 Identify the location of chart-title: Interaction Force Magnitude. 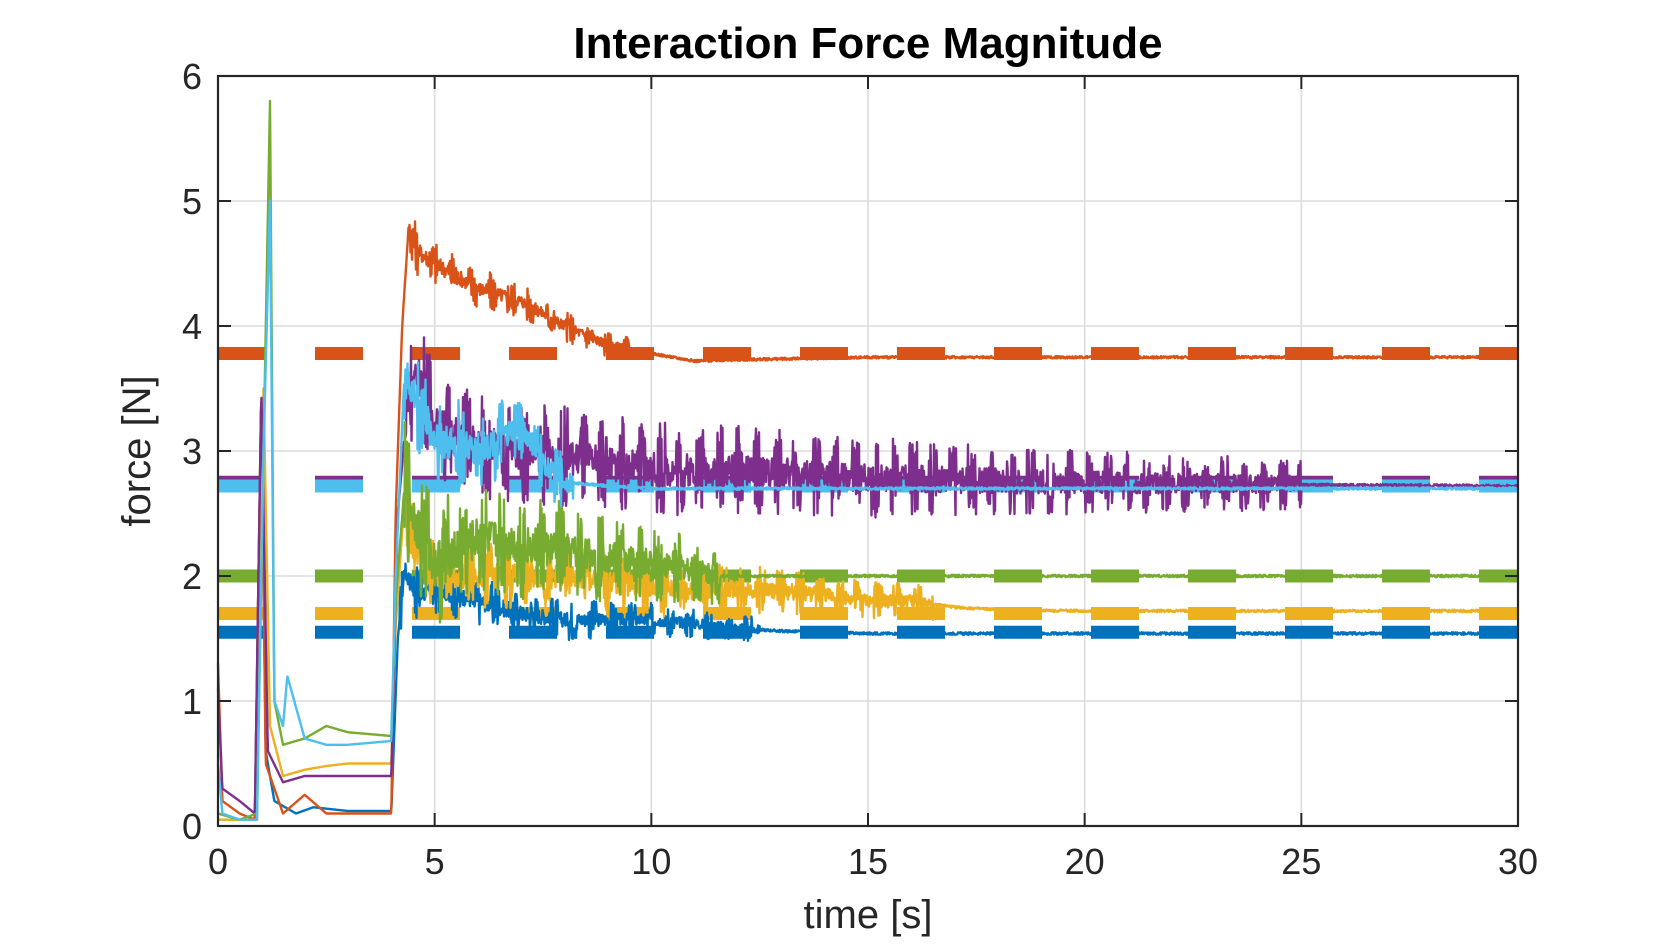
(867, 43).